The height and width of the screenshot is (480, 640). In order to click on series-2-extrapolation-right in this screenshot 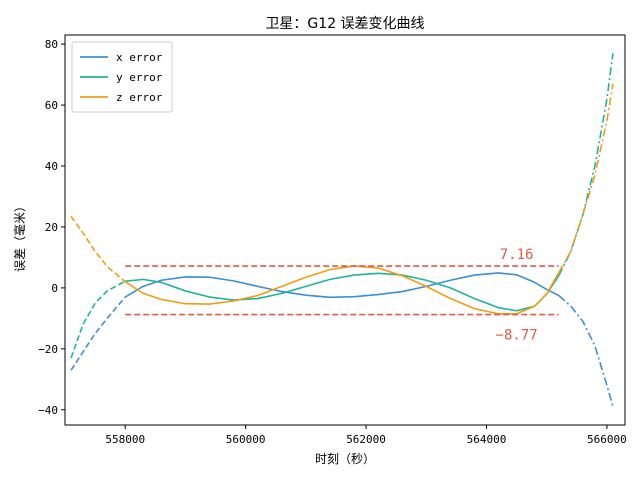, I will do `click(586, 178)`.